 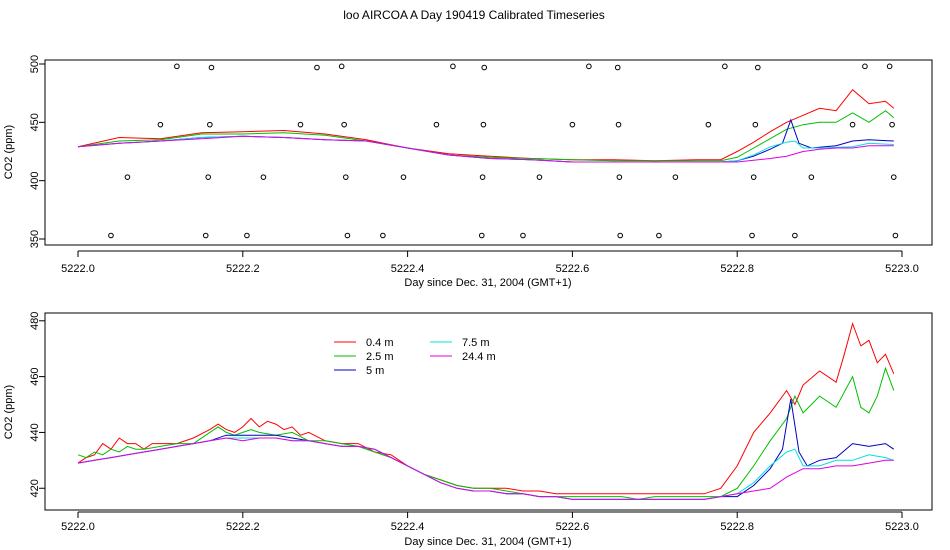 What do you see at coordinates (487, 542) in the screenshot?
I see `bottom-x-axis-label: Day since Dec. 31, 2004 (GMT+1)` at bounding box center [487, 542].